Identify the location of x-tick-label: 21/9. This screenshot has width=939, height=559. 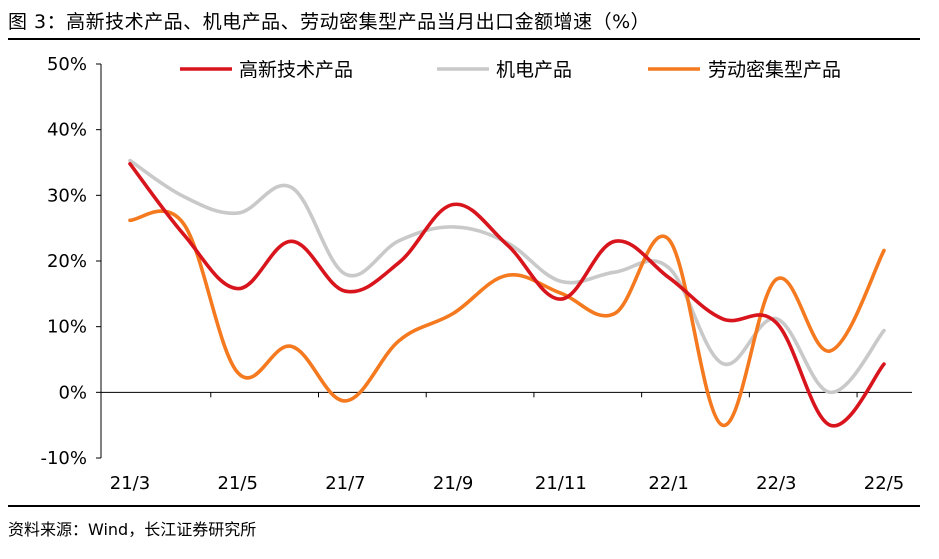
(453, 483).